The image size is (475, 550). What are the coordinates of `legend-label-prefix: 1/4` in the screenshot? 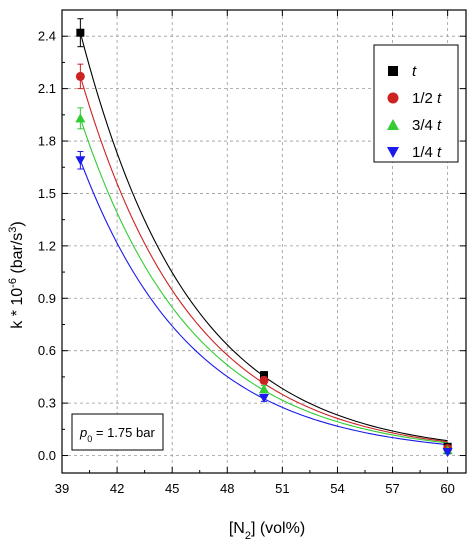 It's located at (424, 152).